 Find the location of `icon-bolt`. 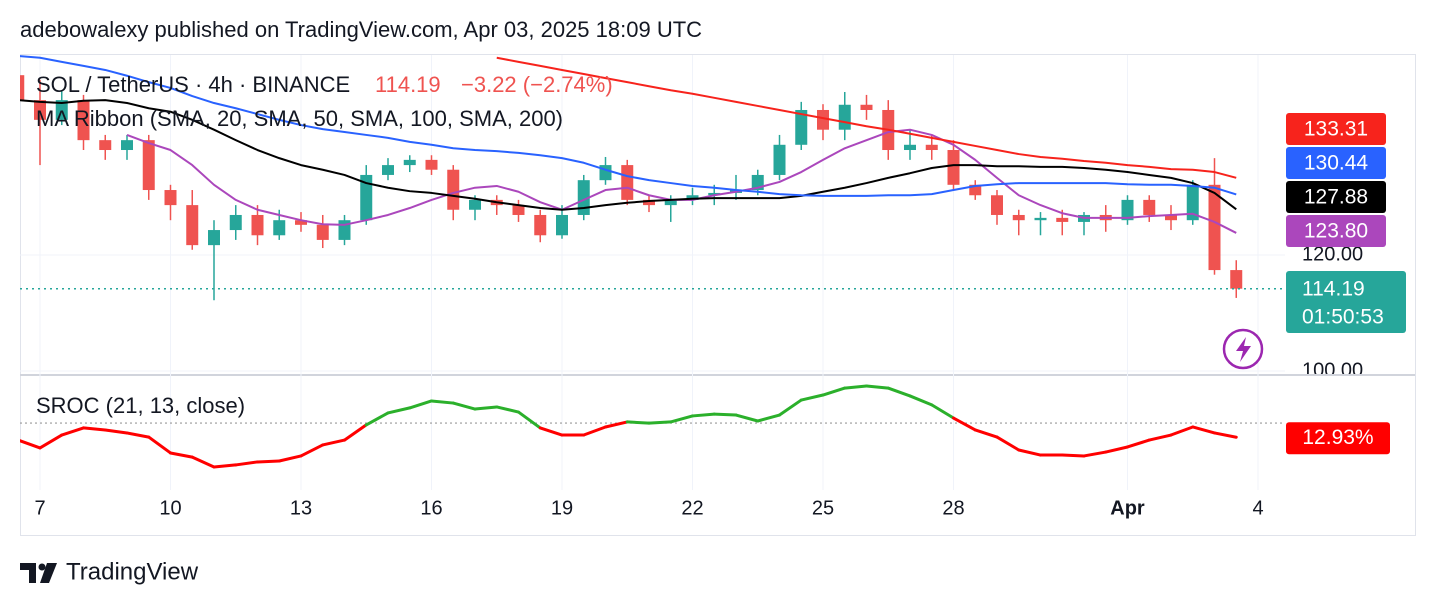

icon-bolt is located at coordinates (1243, 349).